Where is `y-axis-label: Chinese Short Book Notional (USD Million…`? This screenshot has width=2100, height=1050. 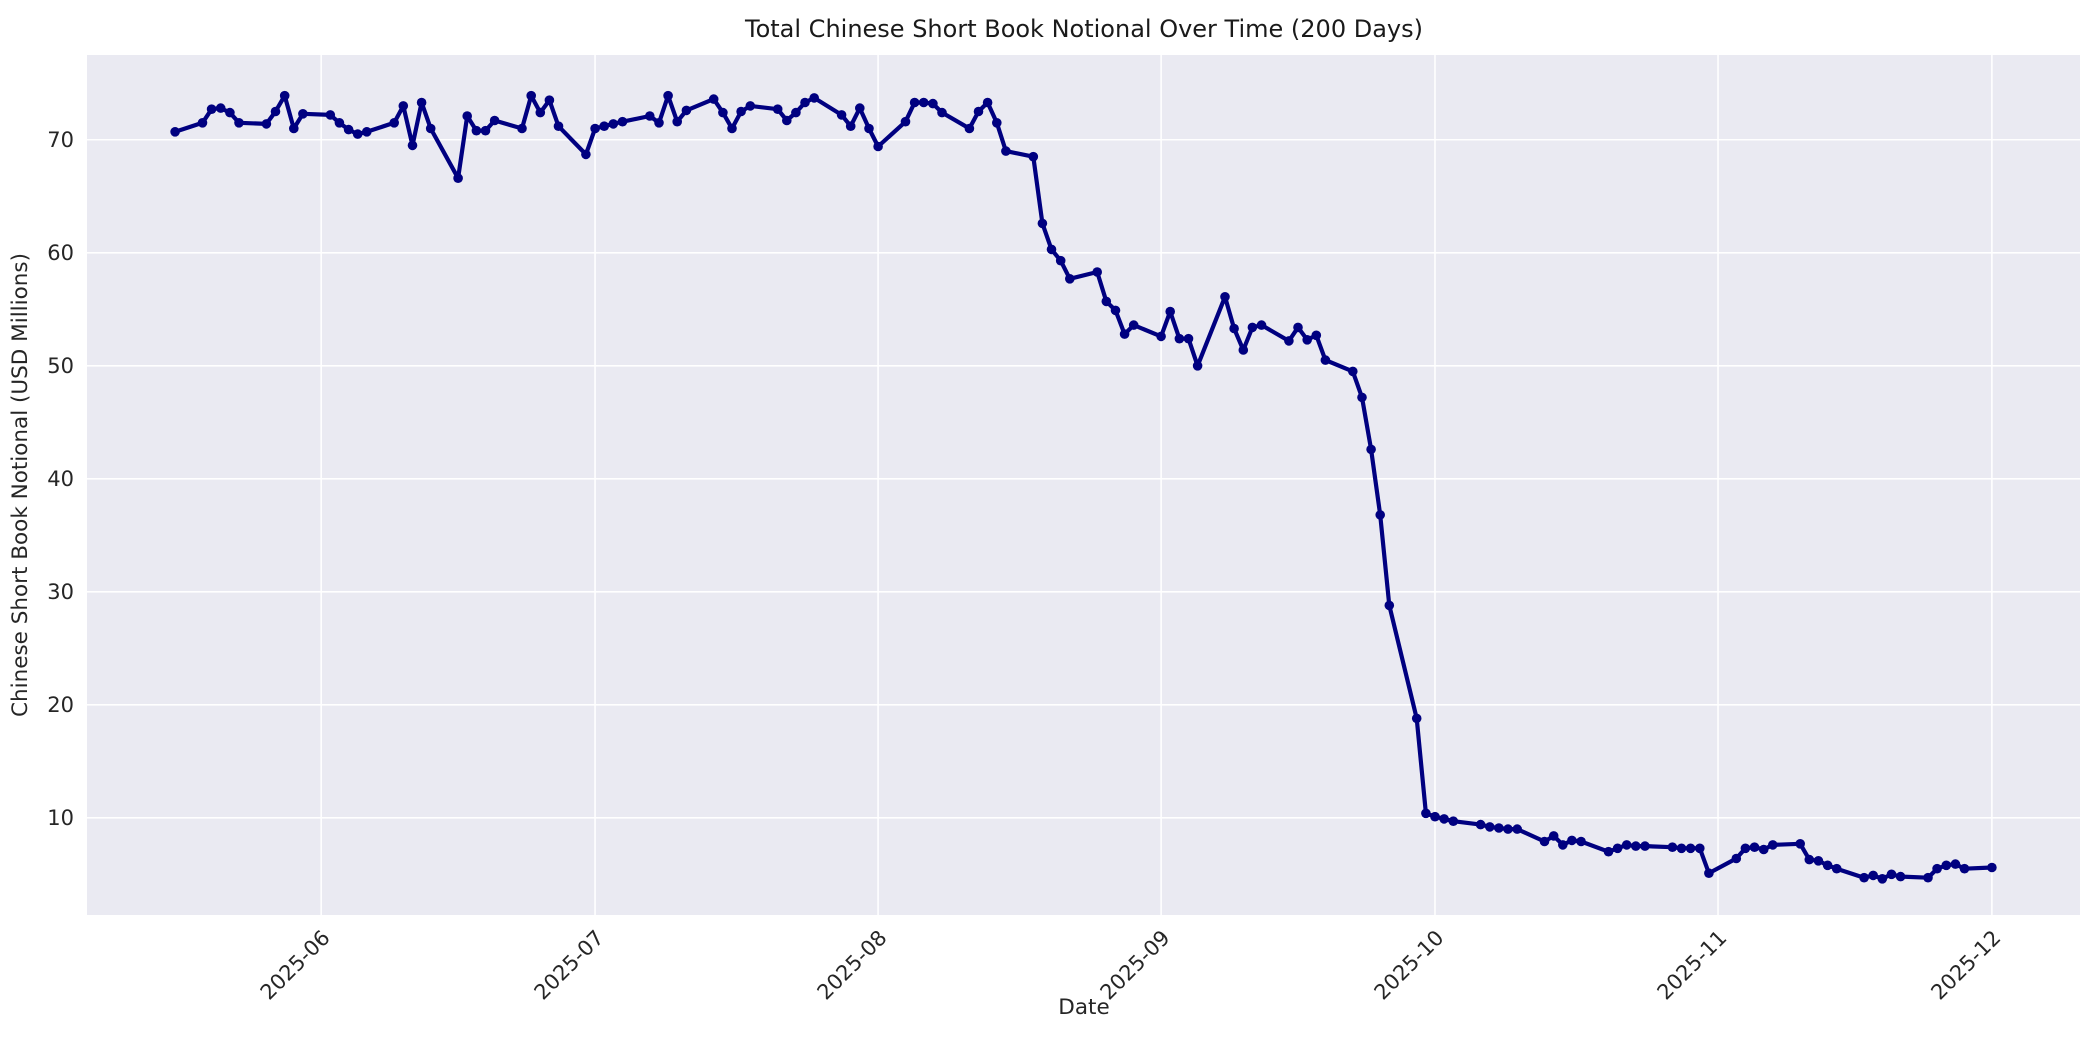 y-axis-label: Chinese Short Book Notional (USD Million… is located at coordinates (20, 485).